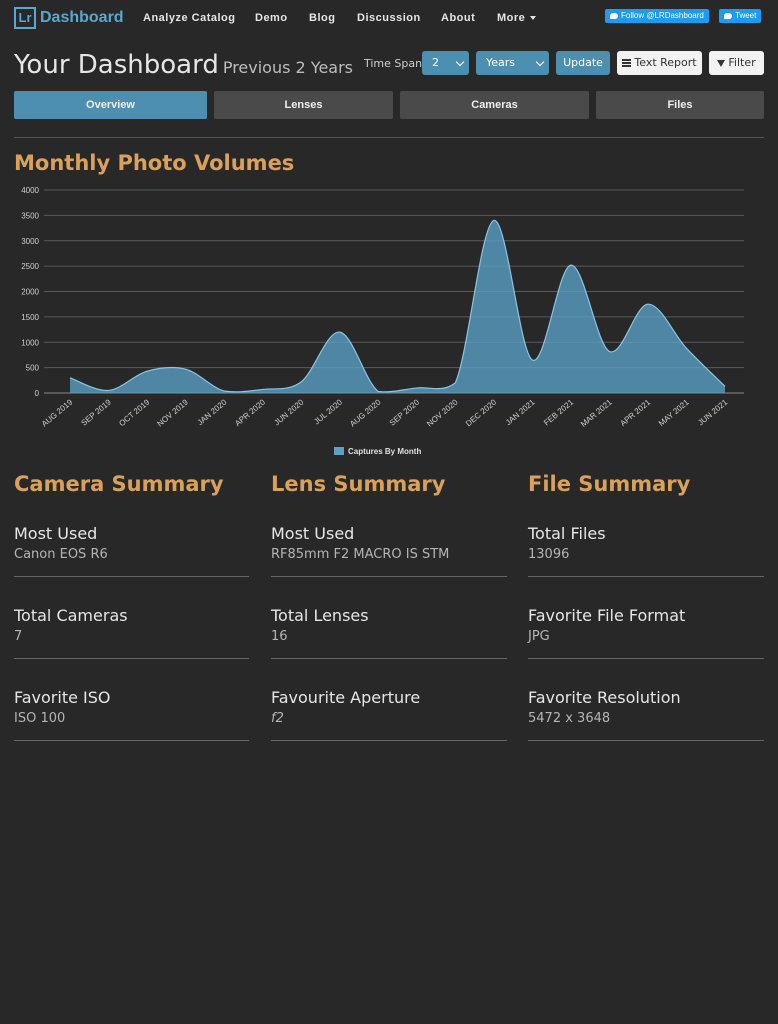  Describe the element at coordinates (30, 292) in the screenshot. I see `y-tick-label: 2000` at that location.